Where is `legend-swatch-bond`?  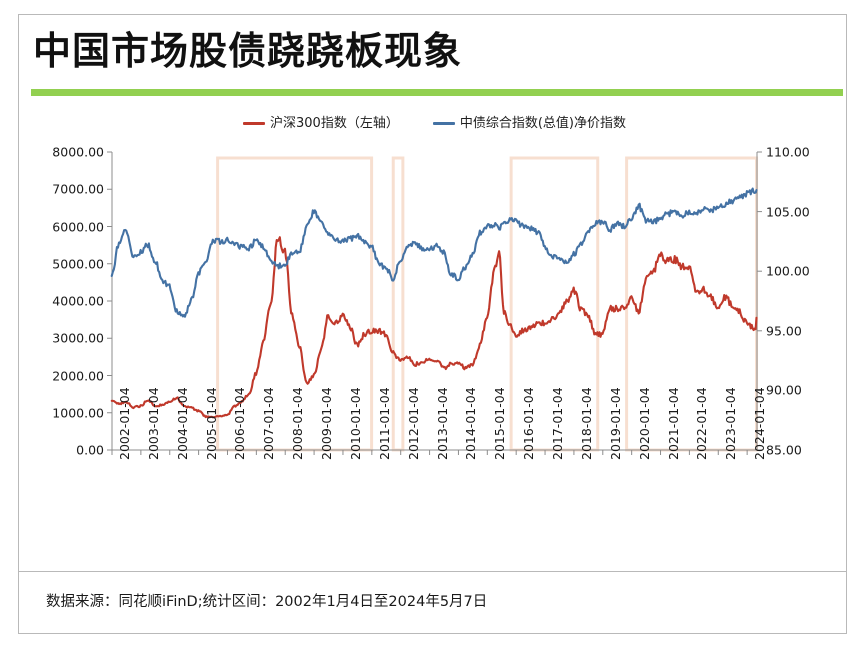 legend-swatch-bond is located at coordinates (443, 123).